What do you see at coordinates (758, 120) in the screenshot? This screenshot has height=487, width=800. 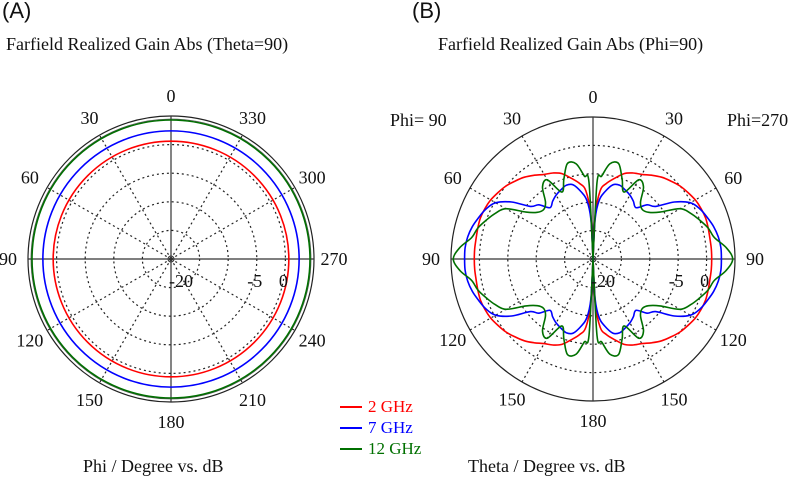 I see `chart-b-right-side-label: Phi=270` at bounding box center [758, 120].